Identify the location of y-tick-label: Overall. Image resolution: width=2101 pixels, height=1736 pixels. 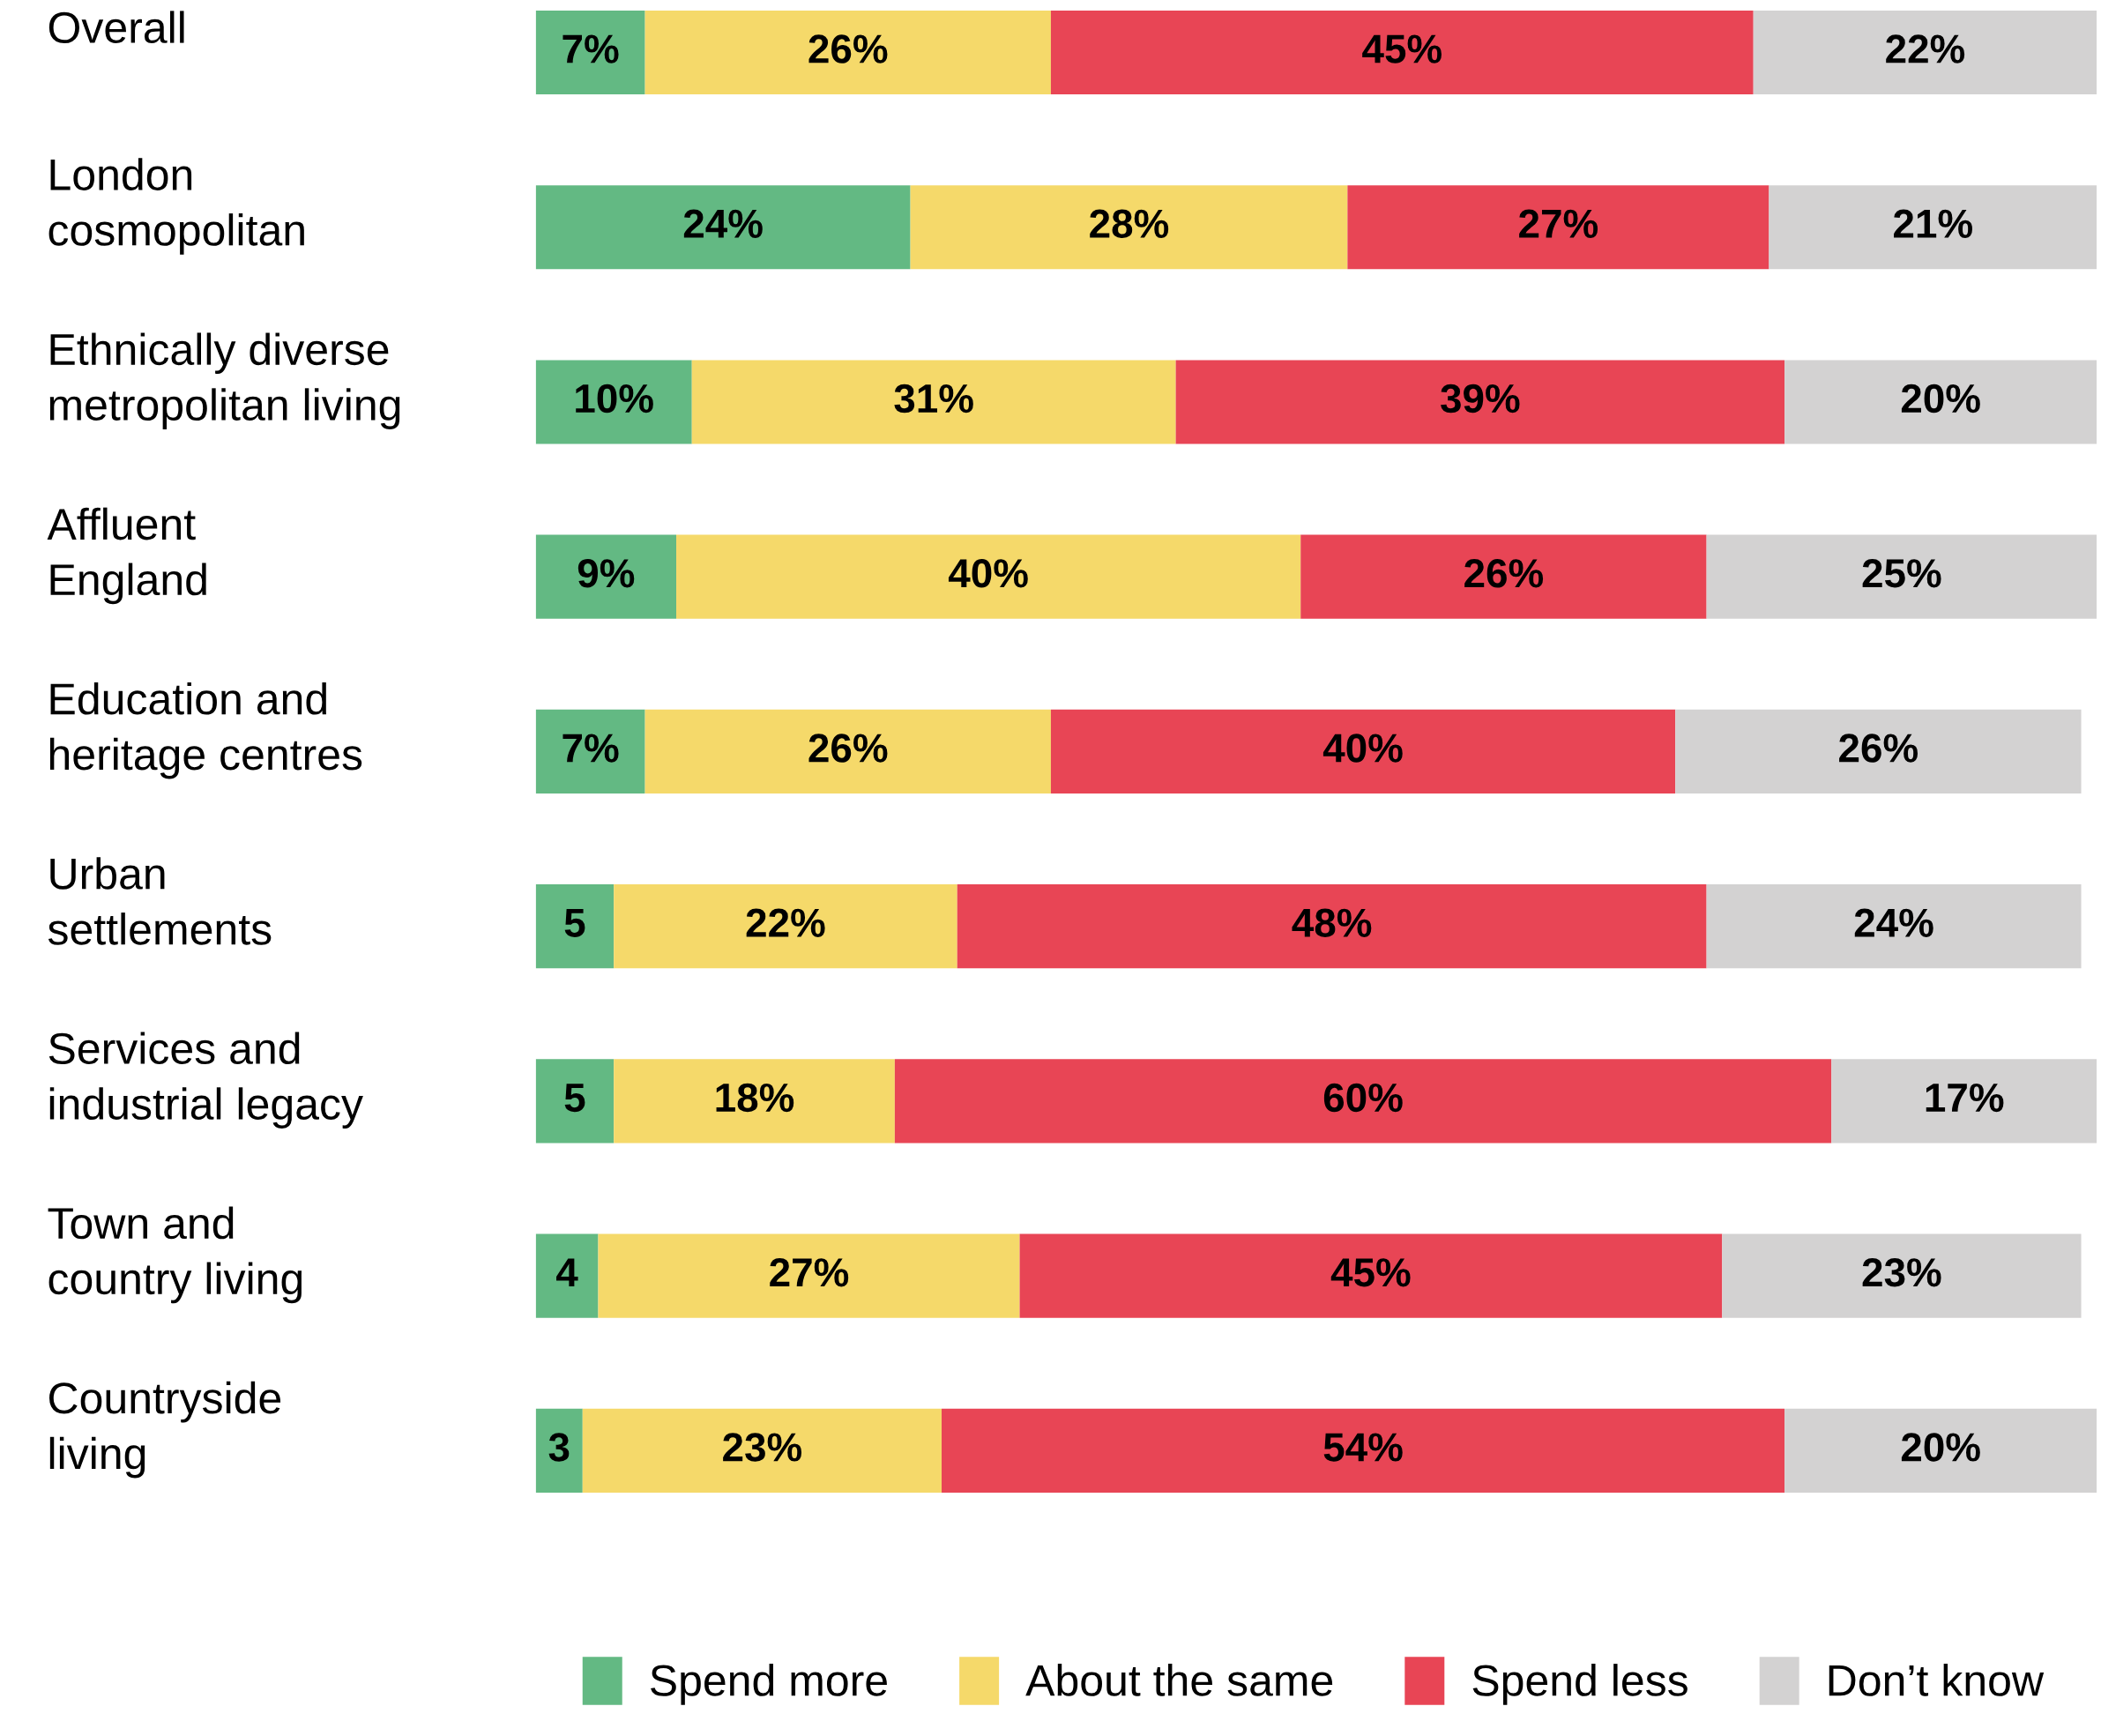
(116, 27).